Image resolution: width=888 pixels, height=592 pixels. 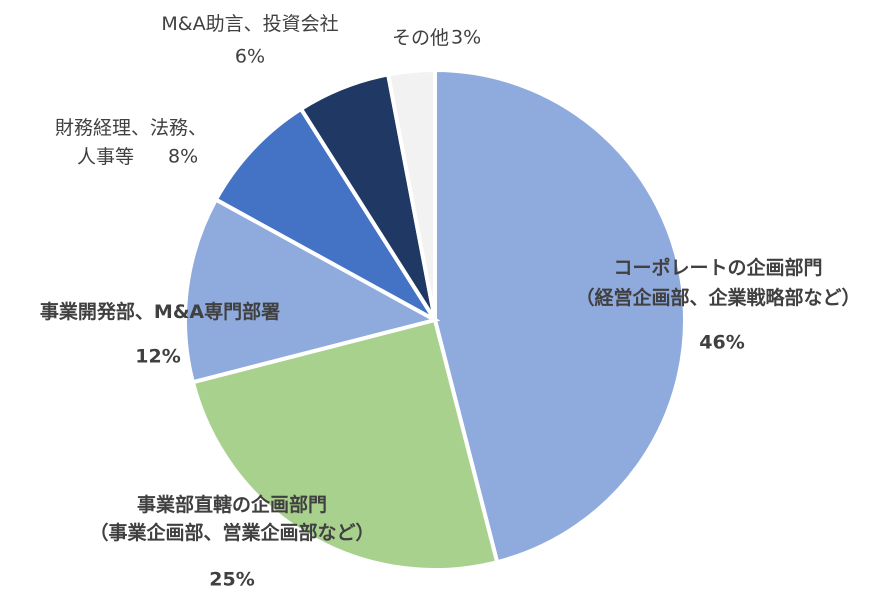 I want to click on slice-label: コーポレートの企画部門 （経営企画部、企業戦略部など）, so click(x=717, y=282).